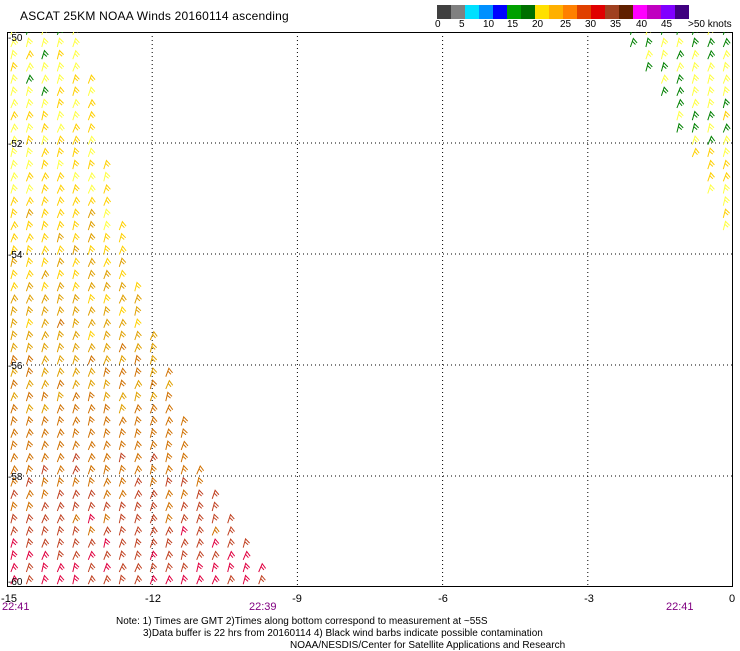  What do you see at coordinates (370, 600) in the screenshot?
I see `longitude-labels: -15 -12 -9 -6 -3 0` at bounding box center [370, 600].